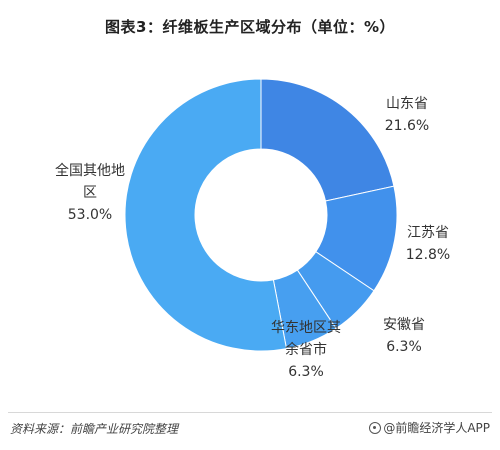 The image size is (500, 450). Describe the element at coordinates (407, 115) in the screenshot. I see `slice-label: 山东省 21.6%` at that location.